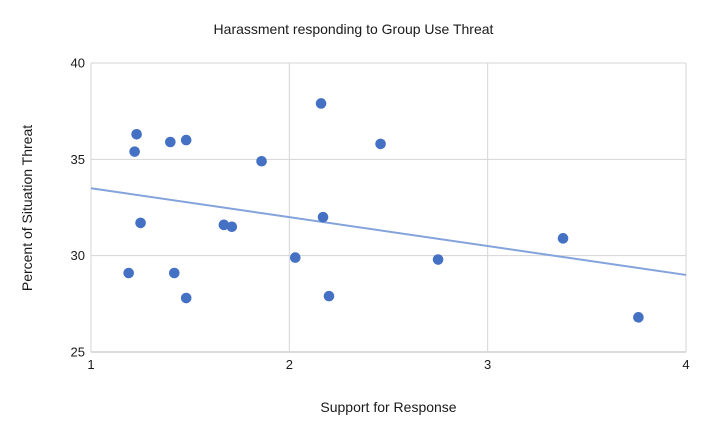 The width and height of the screenshot is (707, 438). What do you see at coordinates (78, 159) in the screenshot?
I see `y-tick-label: 35` at bounding box center [78, 159].